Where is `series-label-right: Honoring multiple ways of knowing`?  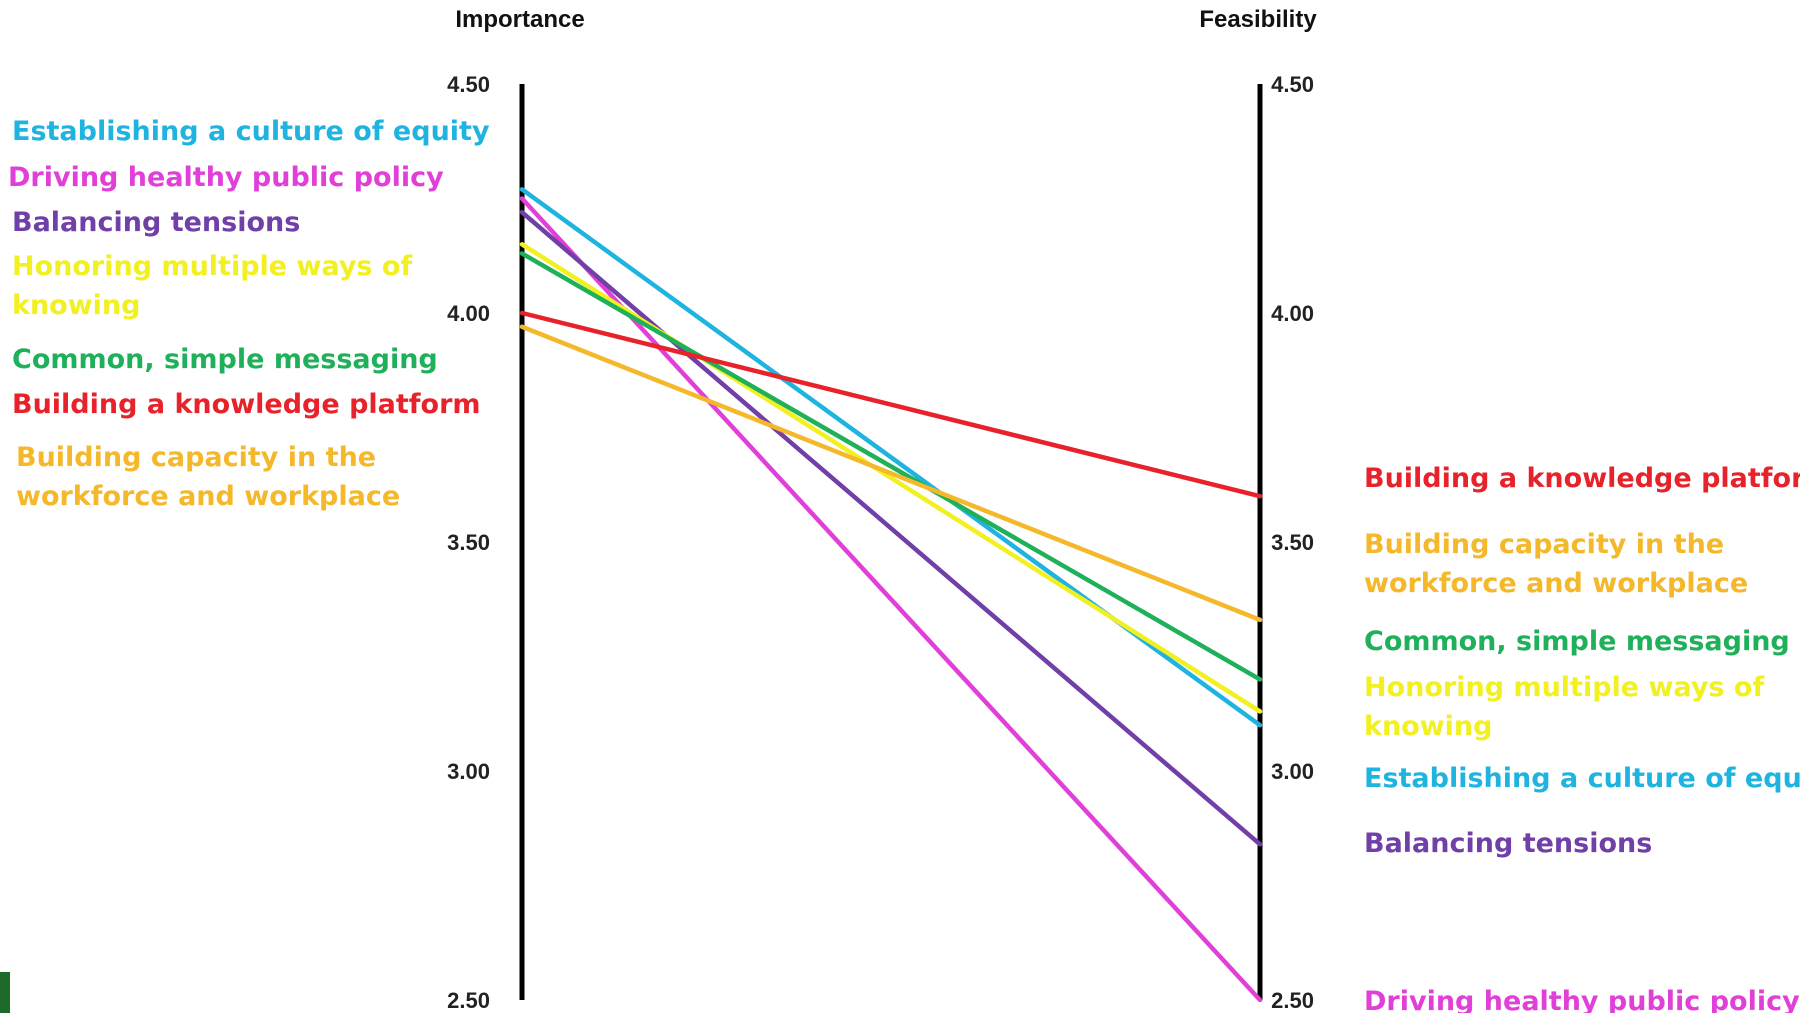
series-label-right: Honoring multiple ways of knowing is located at coordinates (1564, 707).